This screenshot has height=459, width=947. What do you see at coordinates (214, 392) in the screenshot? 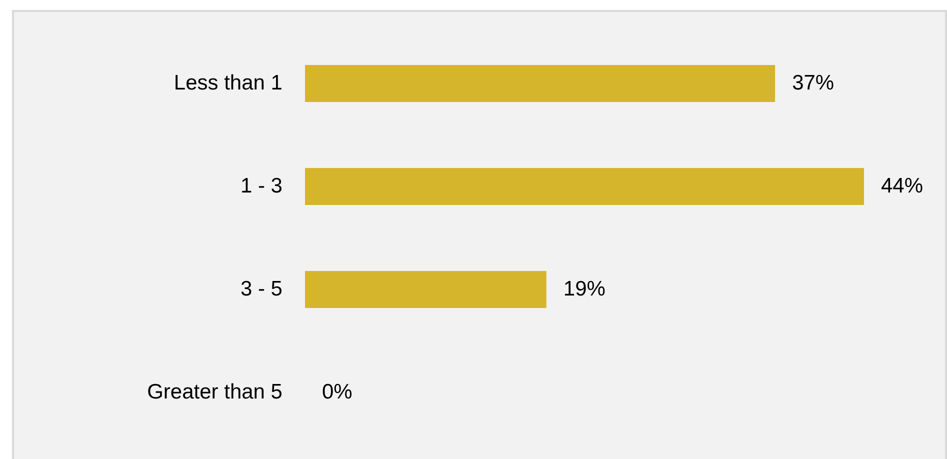
I see `y-tick-label: Greater than 5` at bounding box center [214, 392].